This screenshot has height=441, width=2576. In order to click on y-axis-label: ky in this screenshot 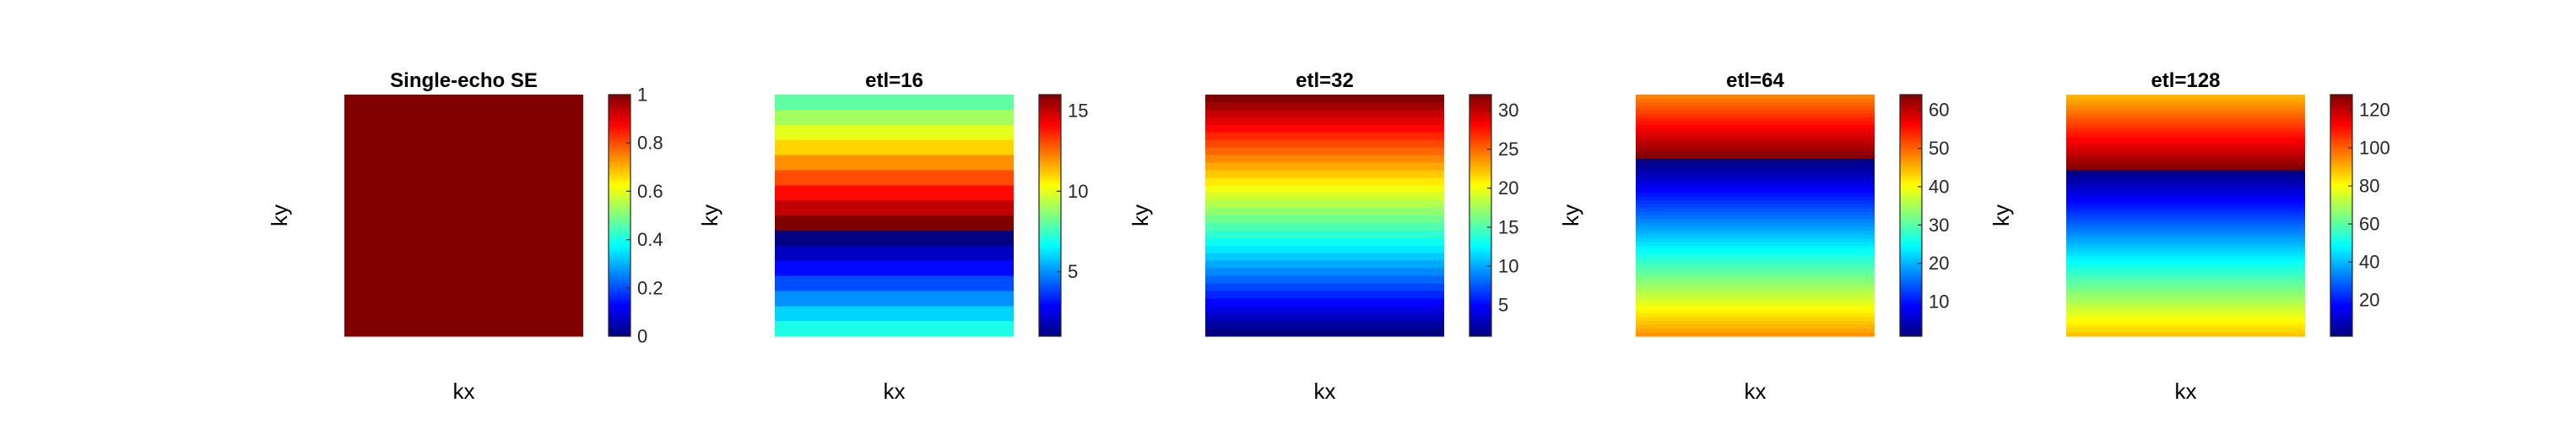, I will do `click(1140, 215)`.